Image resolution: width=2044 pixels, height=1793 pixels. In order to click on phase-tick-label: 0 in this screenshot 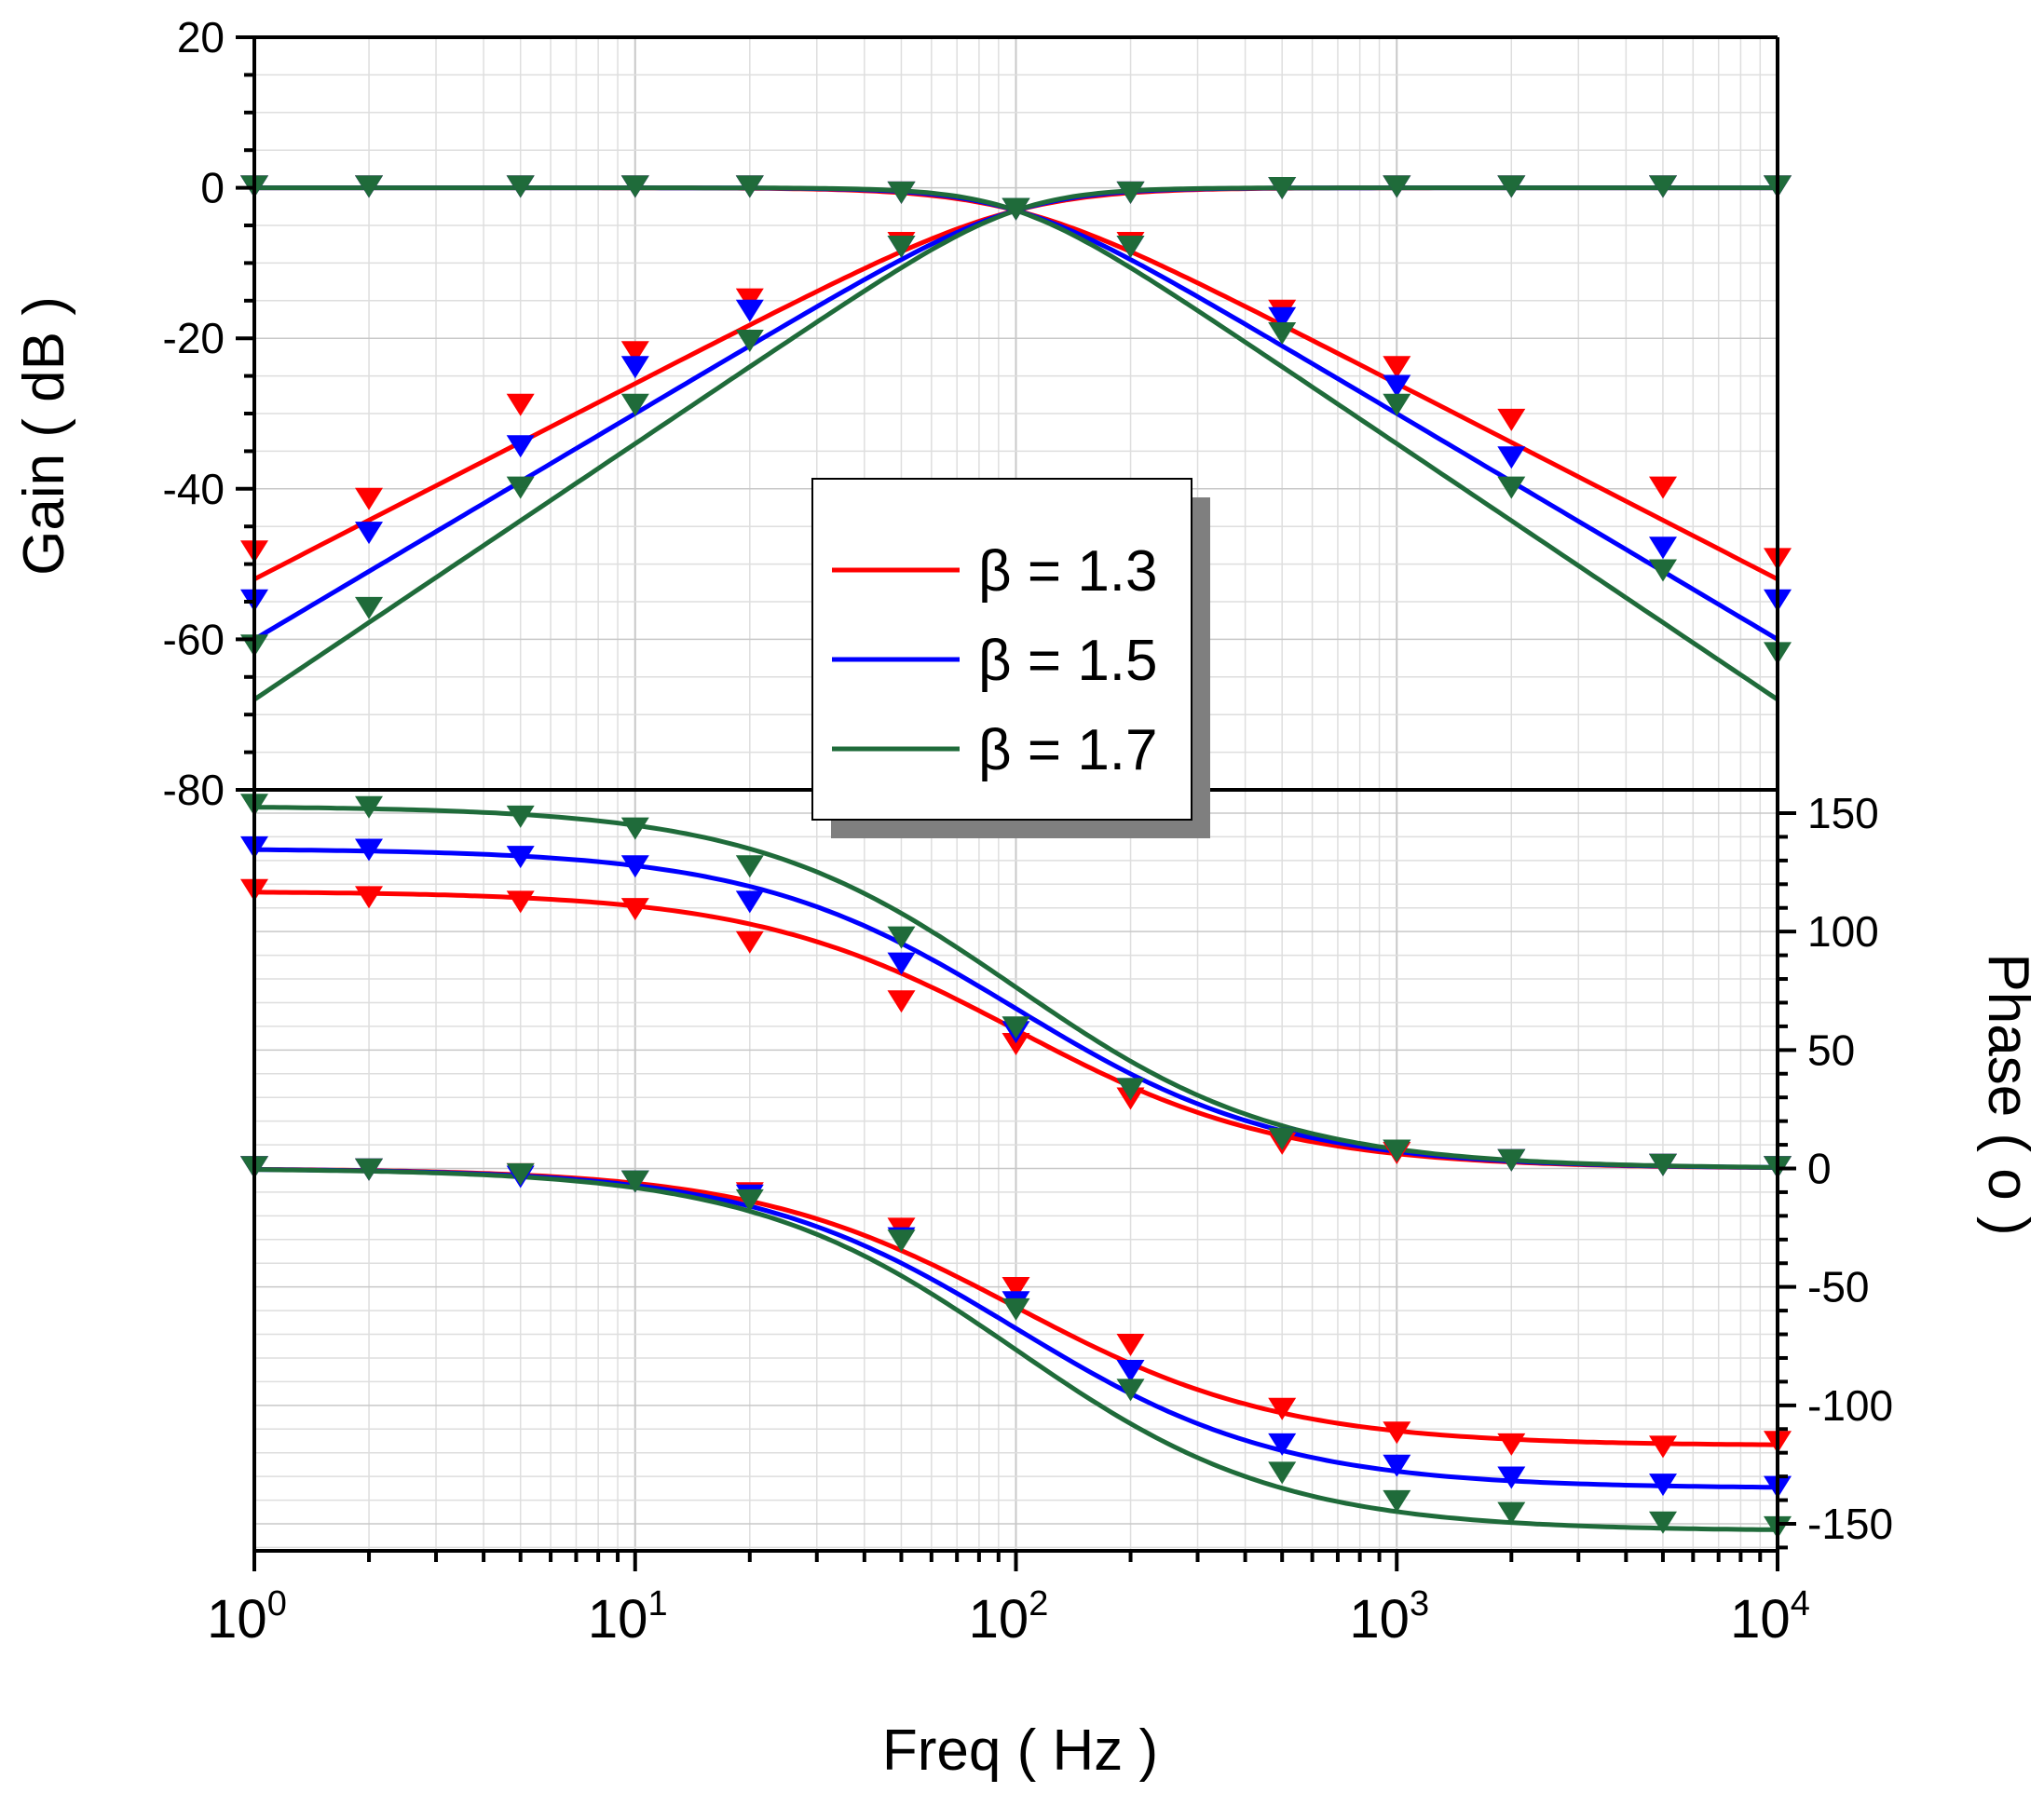, I will do `click(1819, 1169)`.